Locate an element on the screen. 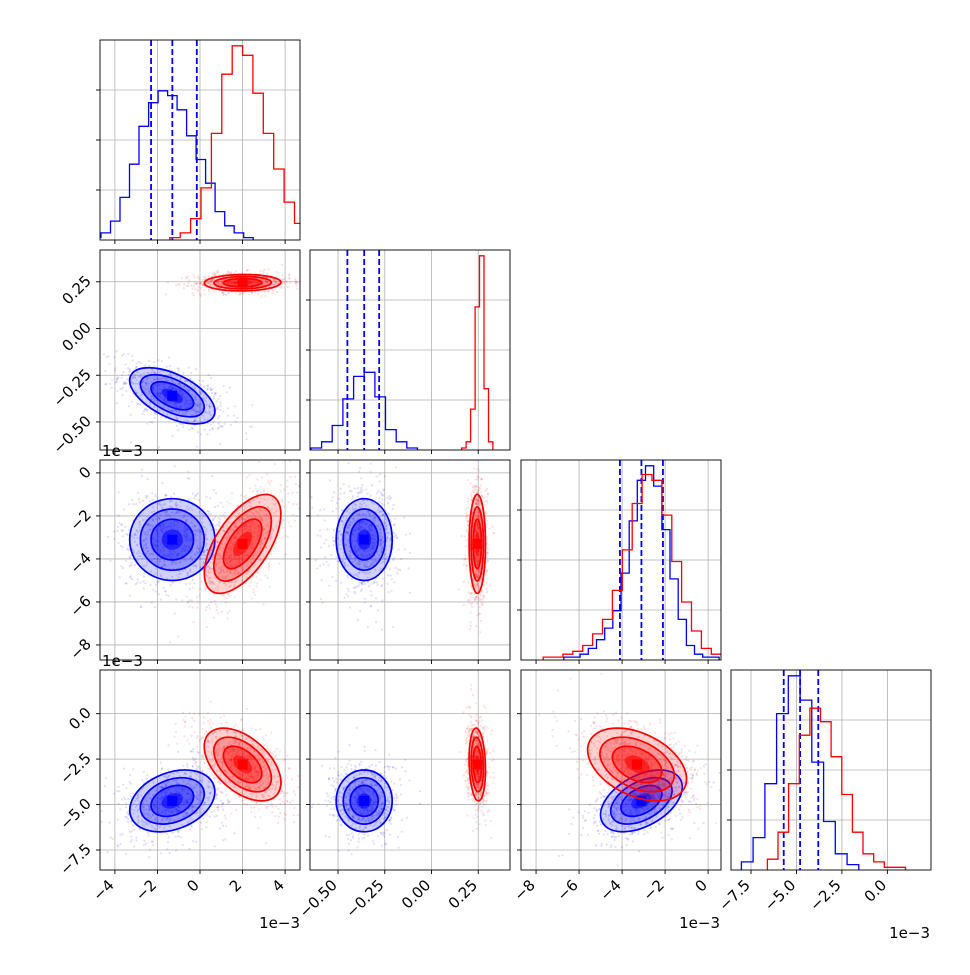 The height and width of the screenshot is (975, 970). panel-body is located at coordinates (192, 359).